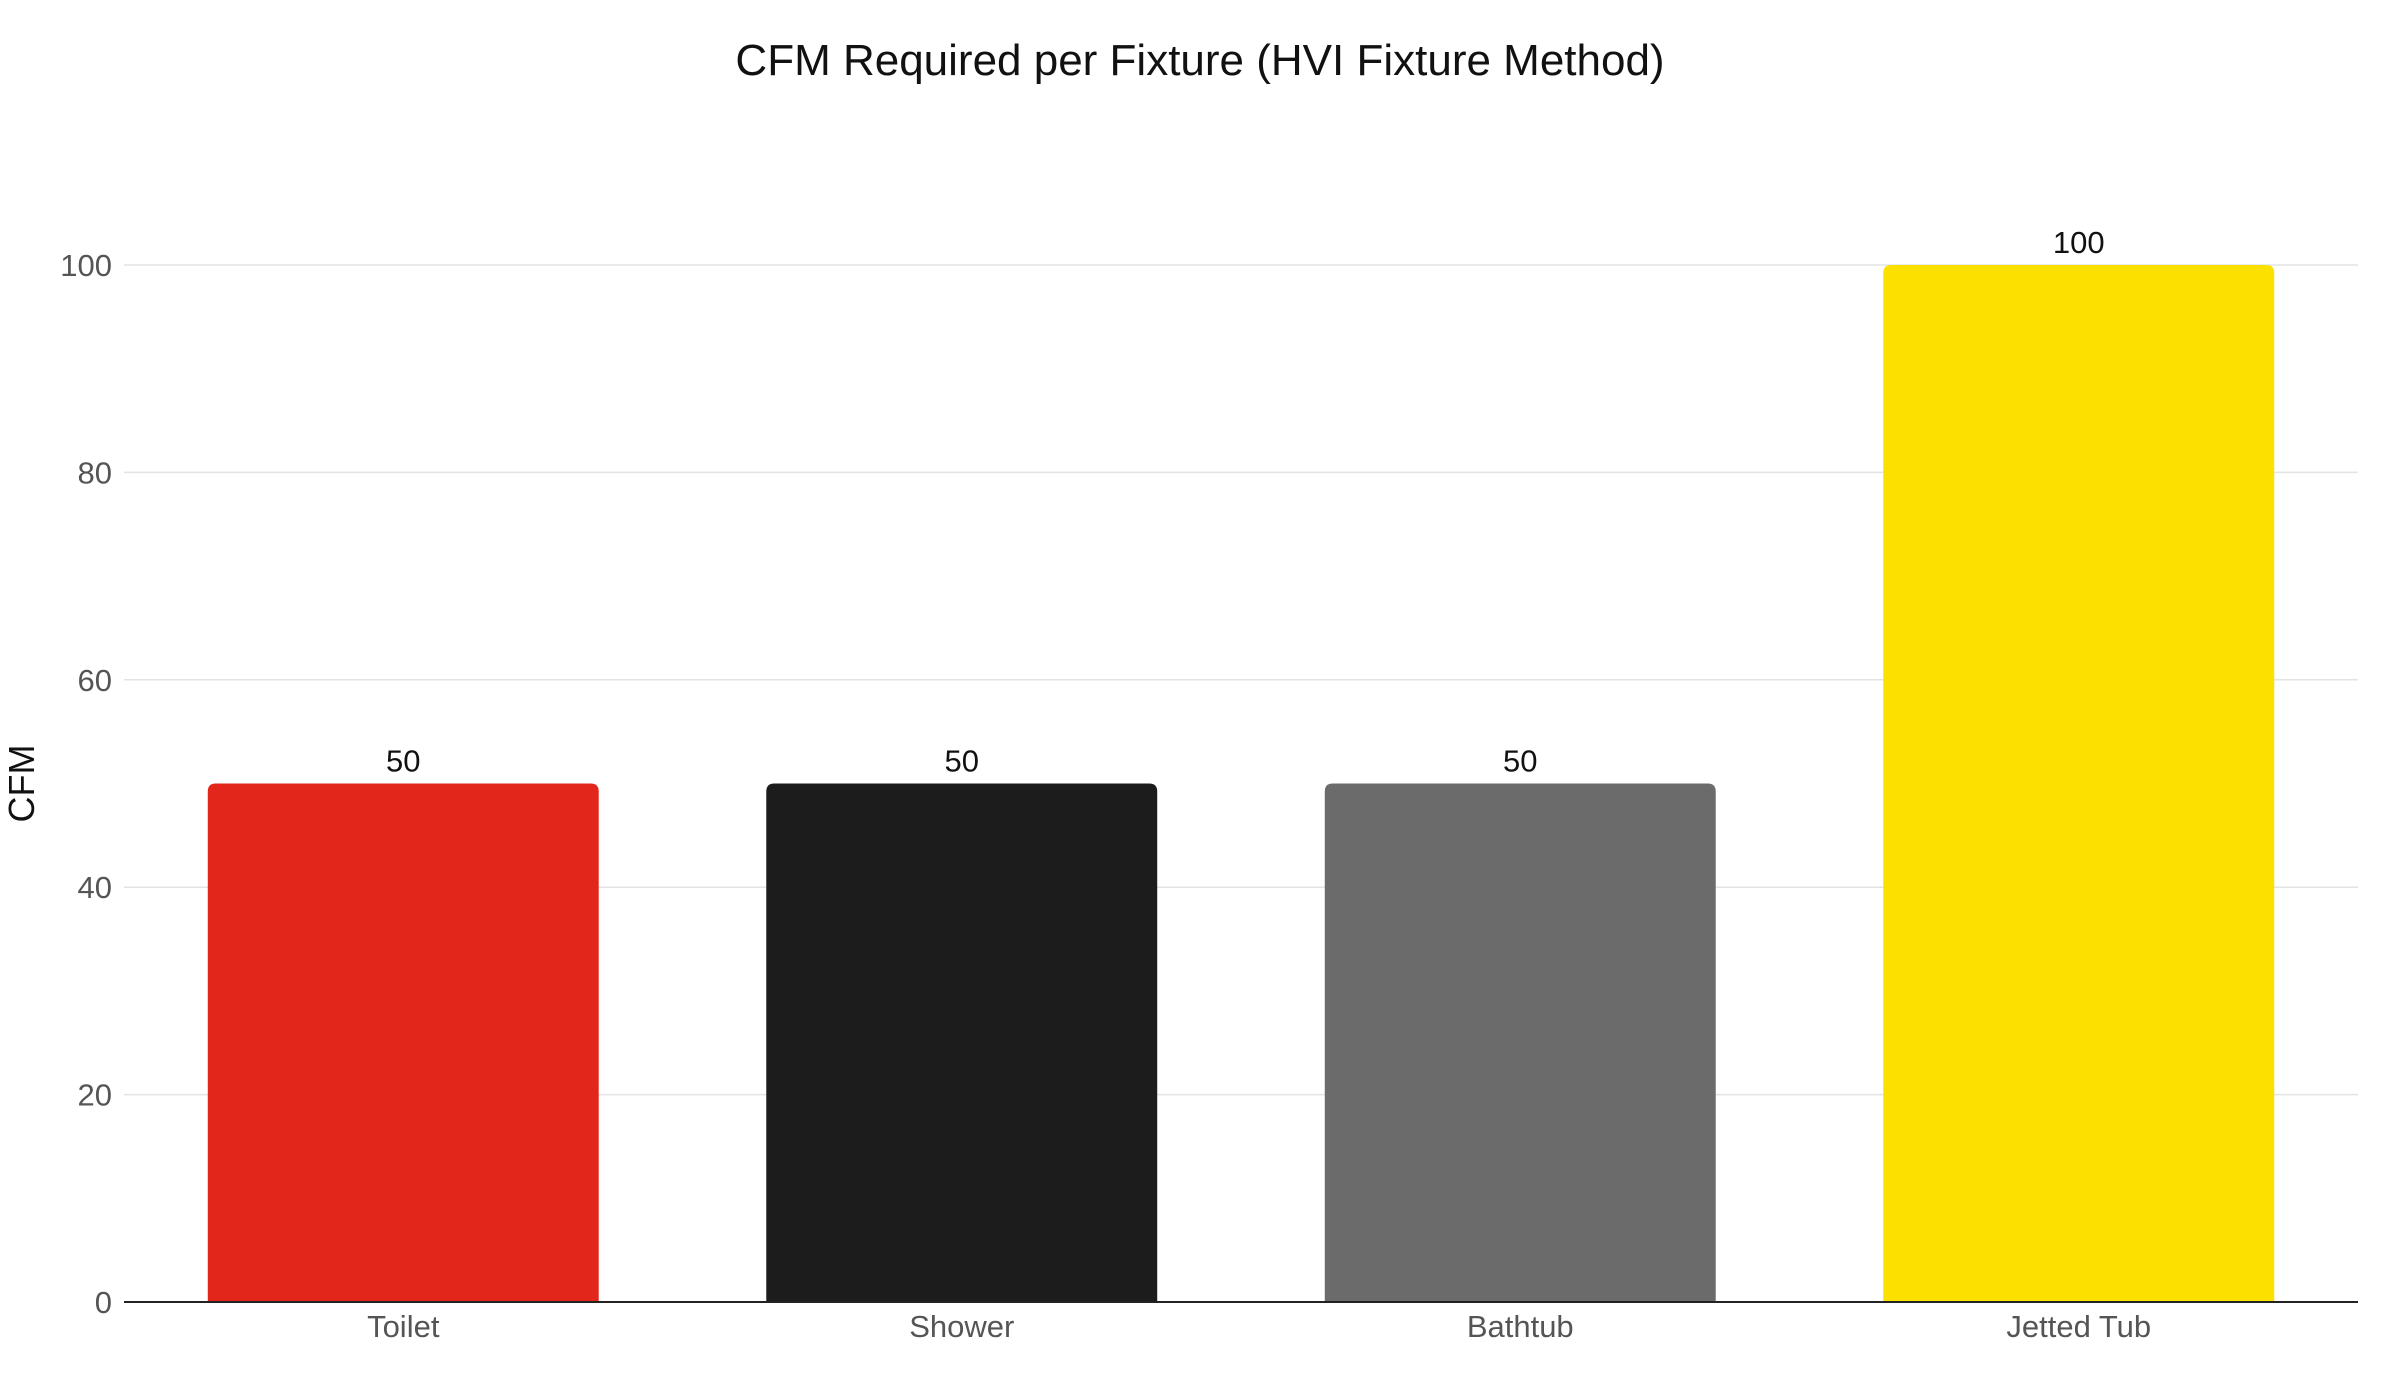 This screenshot has height=1400, width=2400. What do you see at coordinates (2079, 242) in the screenshot?
I see `data-label: 100` at bounding box center [2079, 242].